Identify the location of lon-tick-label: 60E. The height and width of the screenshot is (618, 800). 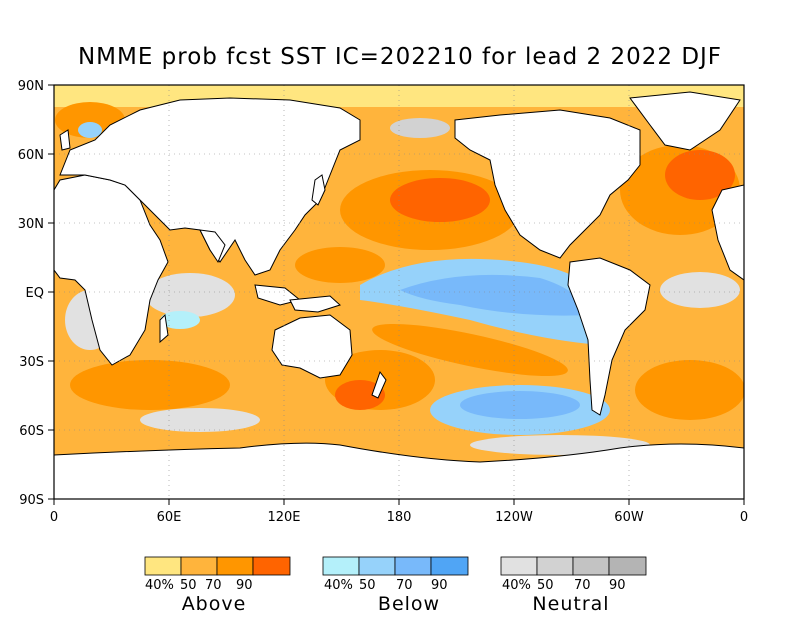
(169, 517).